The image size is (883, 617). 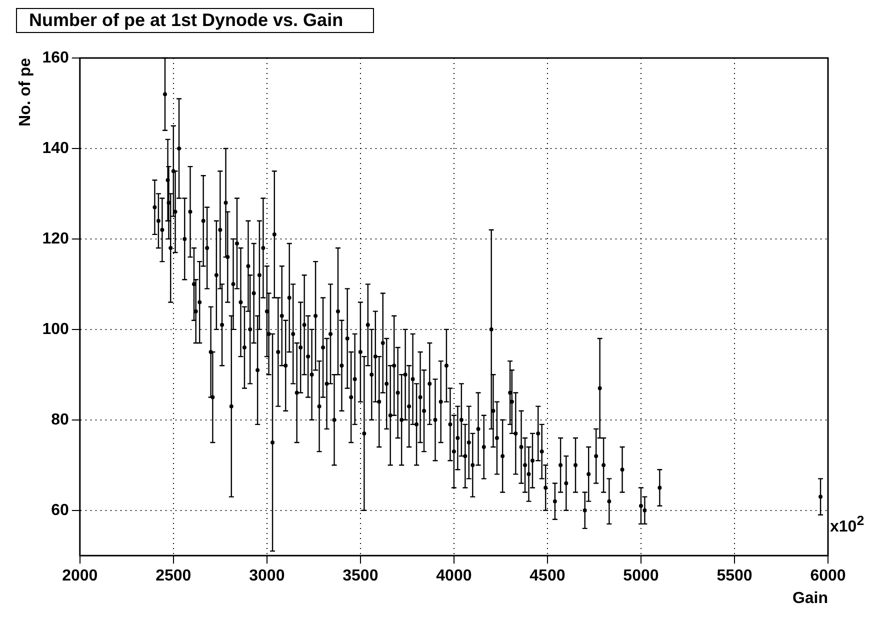 What do you see at coordinates (60, 510) in the screenshot?
I see `y-tick-label: 60` at bounding box center [60, 510].